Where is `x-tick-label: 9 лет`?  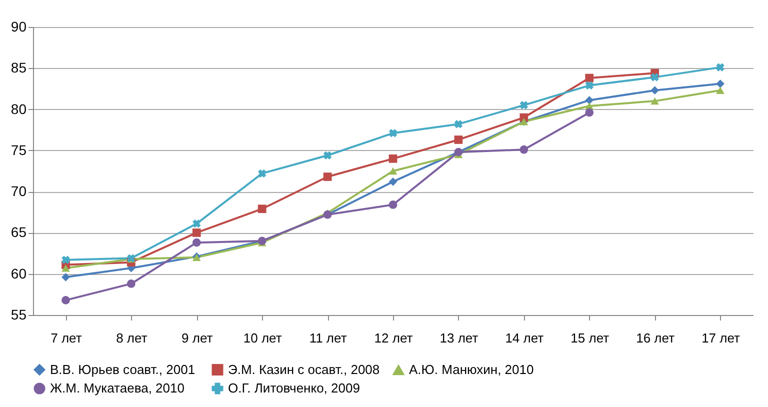 x-tick-label: 9 лет is located at coordinates (197, 338).